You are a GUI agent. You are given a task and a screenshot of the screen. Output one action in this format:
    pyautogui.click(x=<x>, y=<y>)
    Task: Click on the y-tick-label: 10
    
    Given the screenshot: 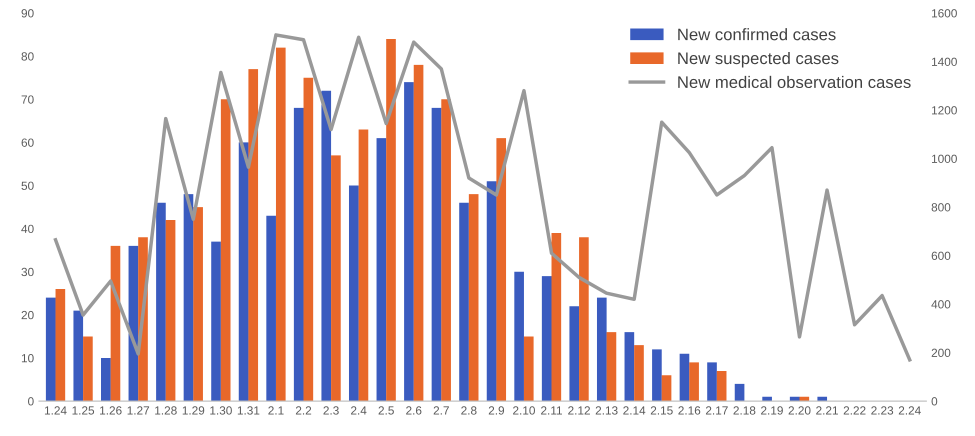 What is the action you would take?
    pyautogui.click(x=28, y=358)
    